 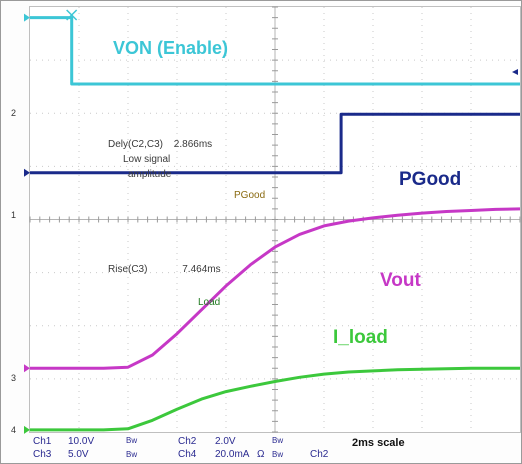 I want to click on readout-bw-1: Bw, so click(x=132, y=440).